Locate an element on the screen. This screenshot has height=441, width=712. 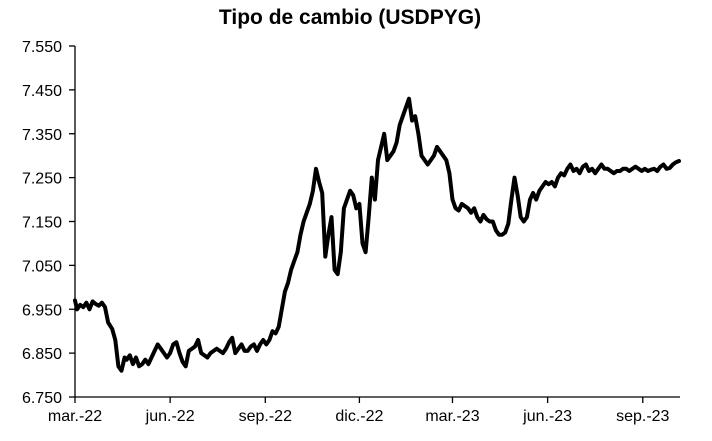
y-tick-label: 7.450 is located at coordinates (42, 91).